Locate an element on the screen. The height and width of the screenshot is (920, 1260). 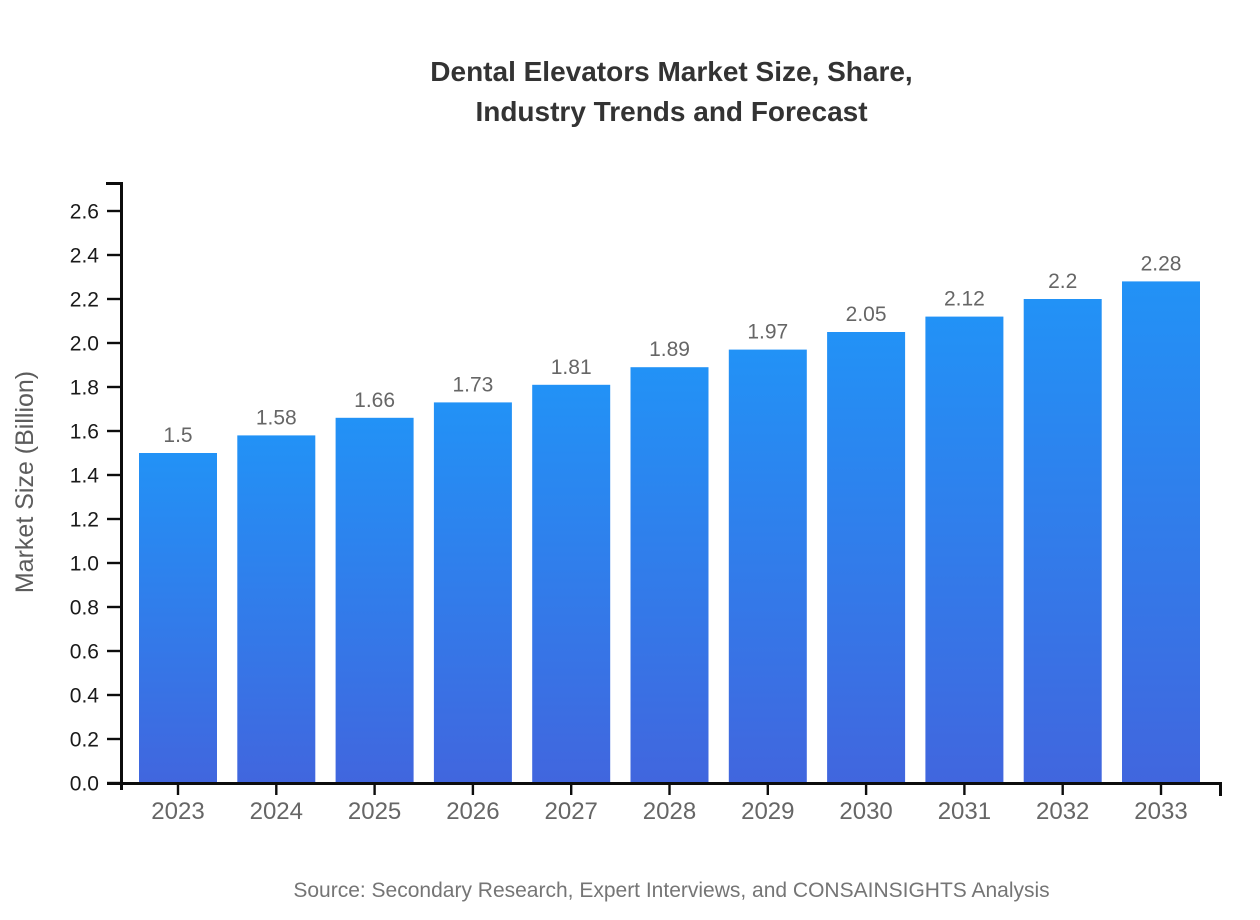
bar-value-label: 1.66 is located at coordinates (374, 400).